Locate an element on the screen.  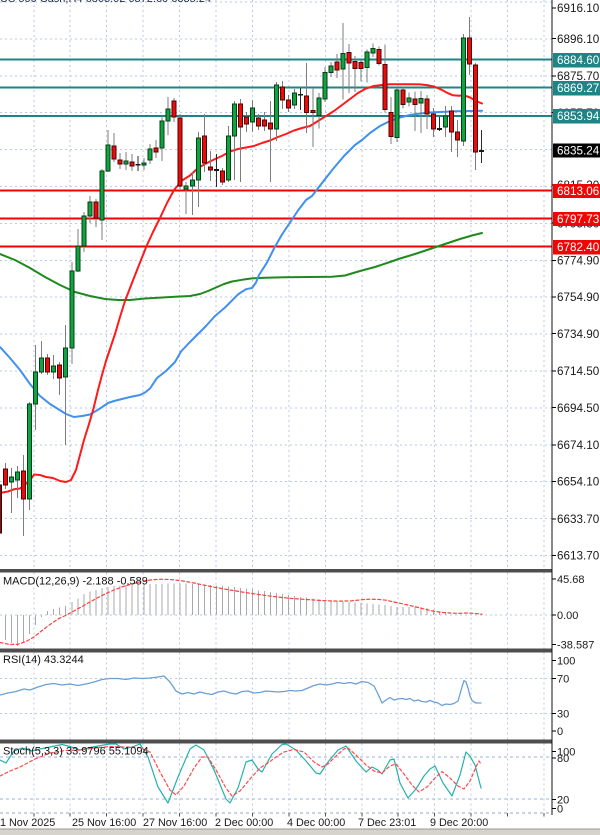
svg-text: 6714.50 is located at coordinates (578, 371).